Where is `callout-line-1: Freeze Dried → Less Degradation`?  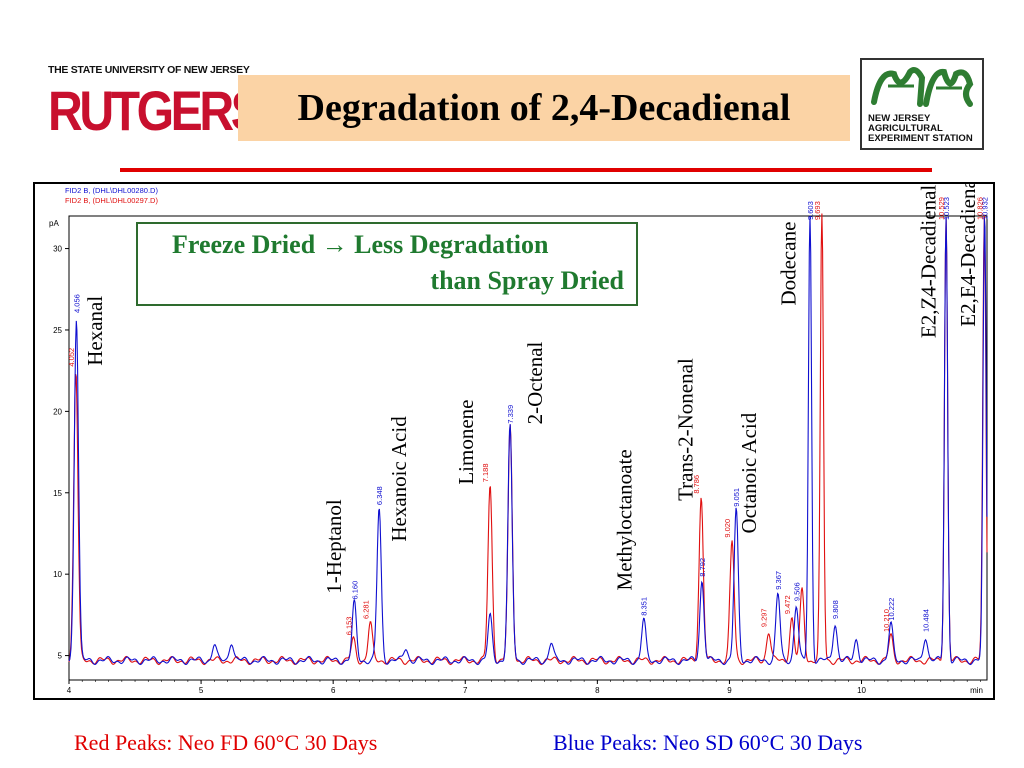
callout-line-1: Freeze Dried → Less Degradation is located at coordinates (360, 244).